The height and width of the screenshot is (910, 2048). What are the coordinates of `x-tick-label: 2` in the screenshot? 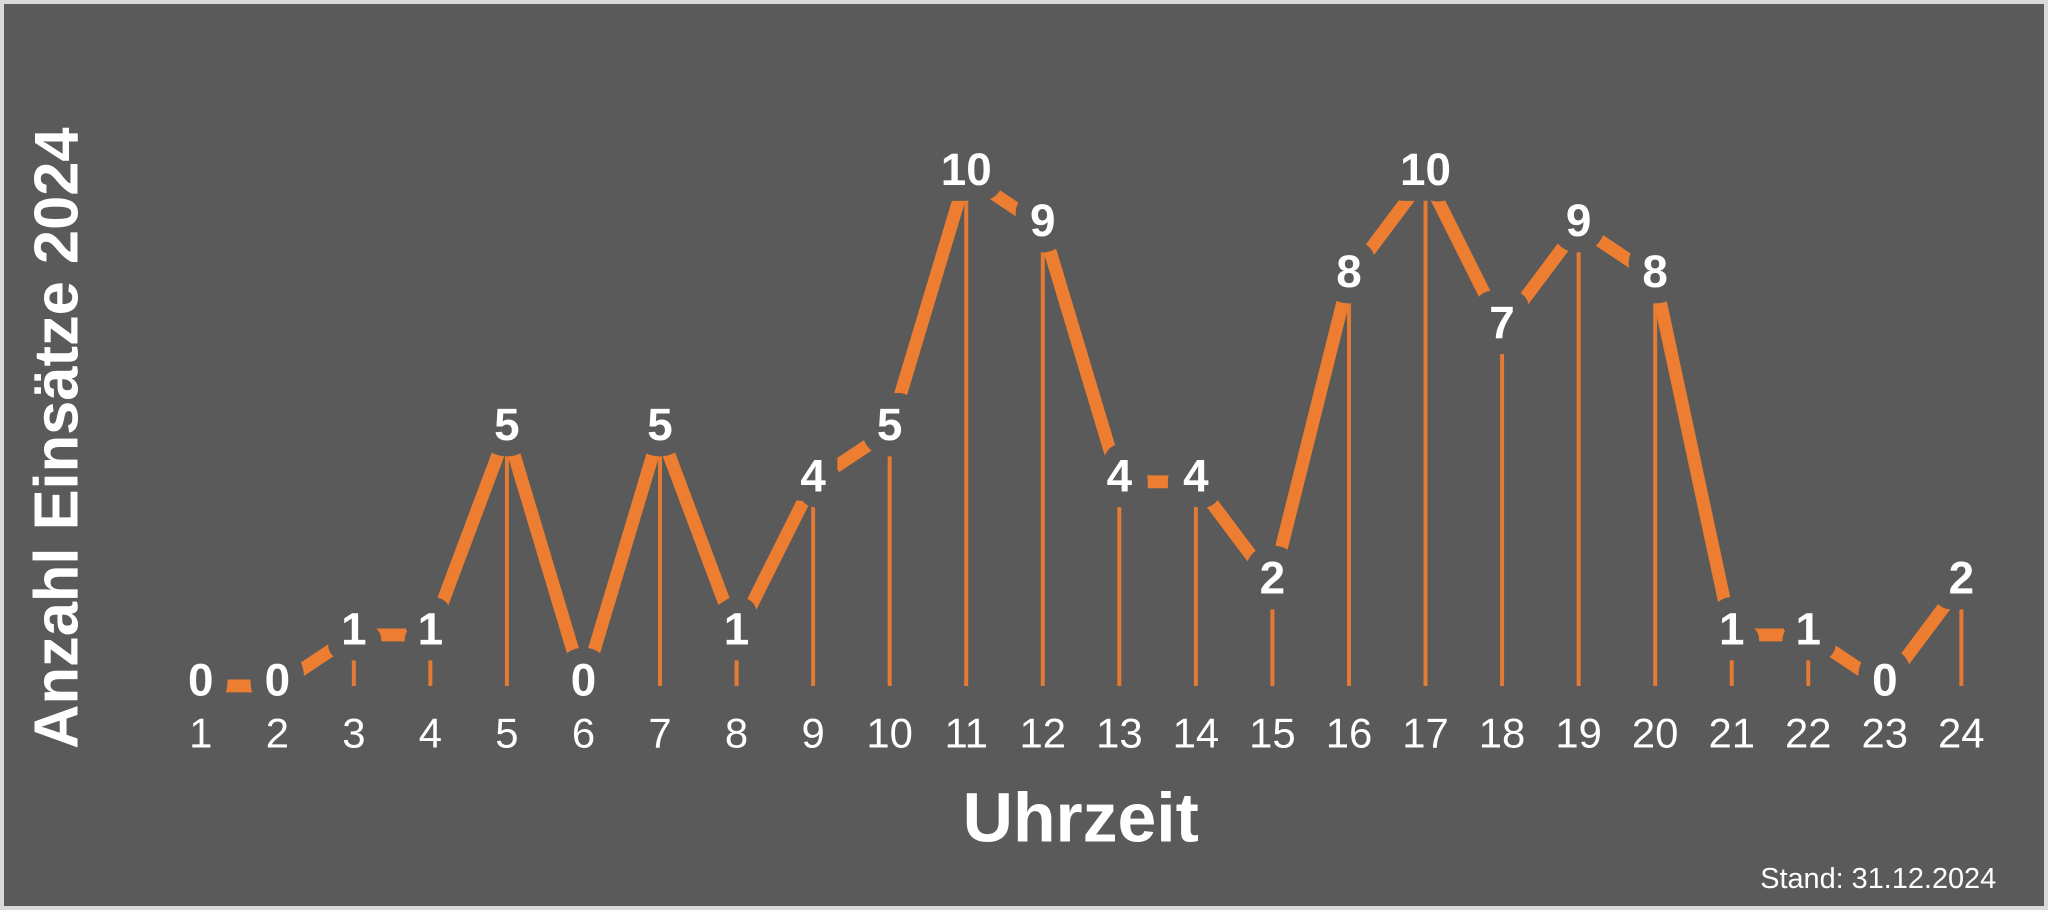 It's located at (277, 733).